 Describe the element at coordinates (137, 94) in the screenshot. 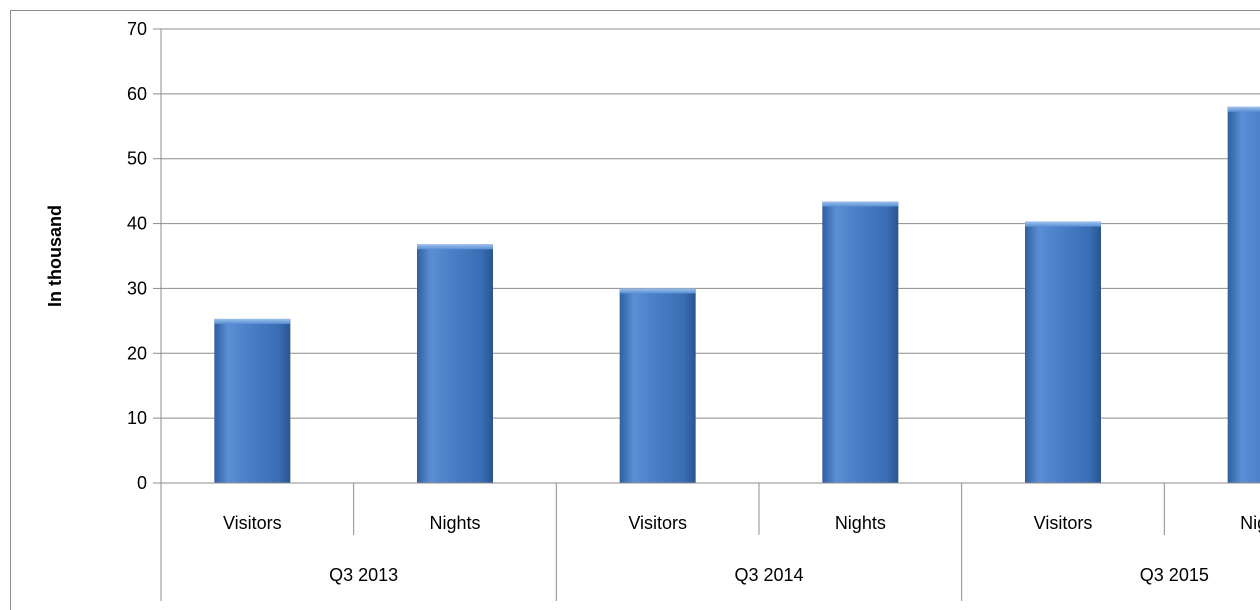

I see `y-tick-label-60: 60` at that location.